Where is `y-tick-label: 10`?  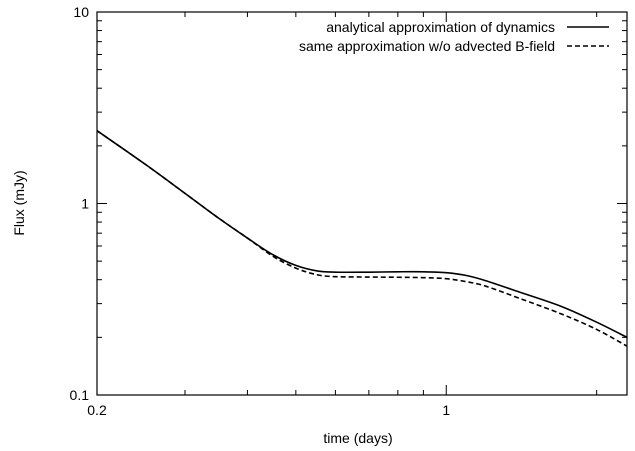
y-tick-label: 10 is located at coordinates (81, 12).